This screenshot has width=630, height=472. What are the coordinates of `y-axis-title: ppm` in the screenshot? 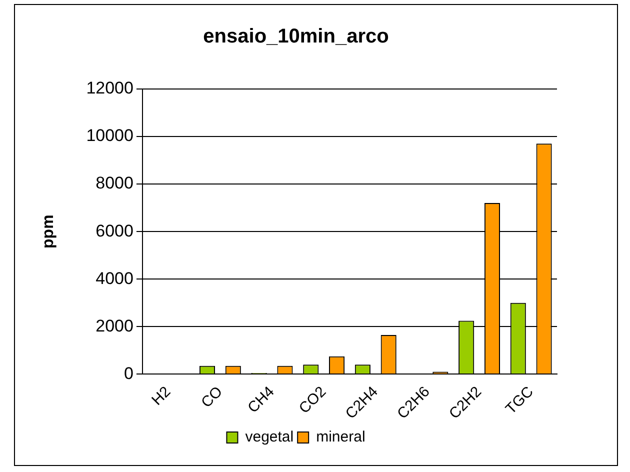 It's located at (49, 231).